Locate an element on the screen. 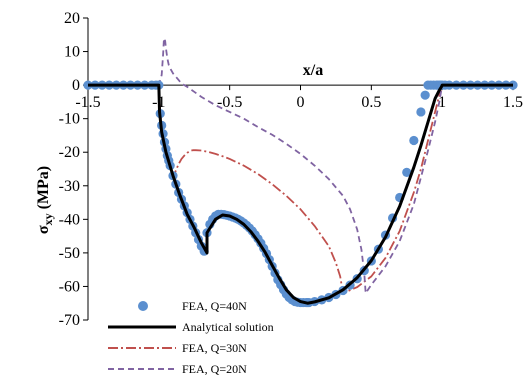 The width and height of the screenshot is (527, 383). x-tick-labels: -1.5 -1 -0.5 0 0.5 1 1.5 is located at coordinates (299, 102).